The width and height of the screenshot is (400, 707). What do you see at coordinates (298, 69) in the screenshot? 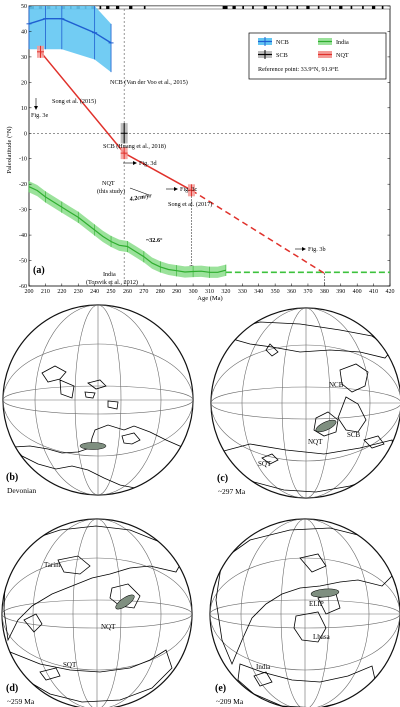
I see `legend-reference: Reference point: 33.9°N, 91.9°E` at bounding box center [298, 69].